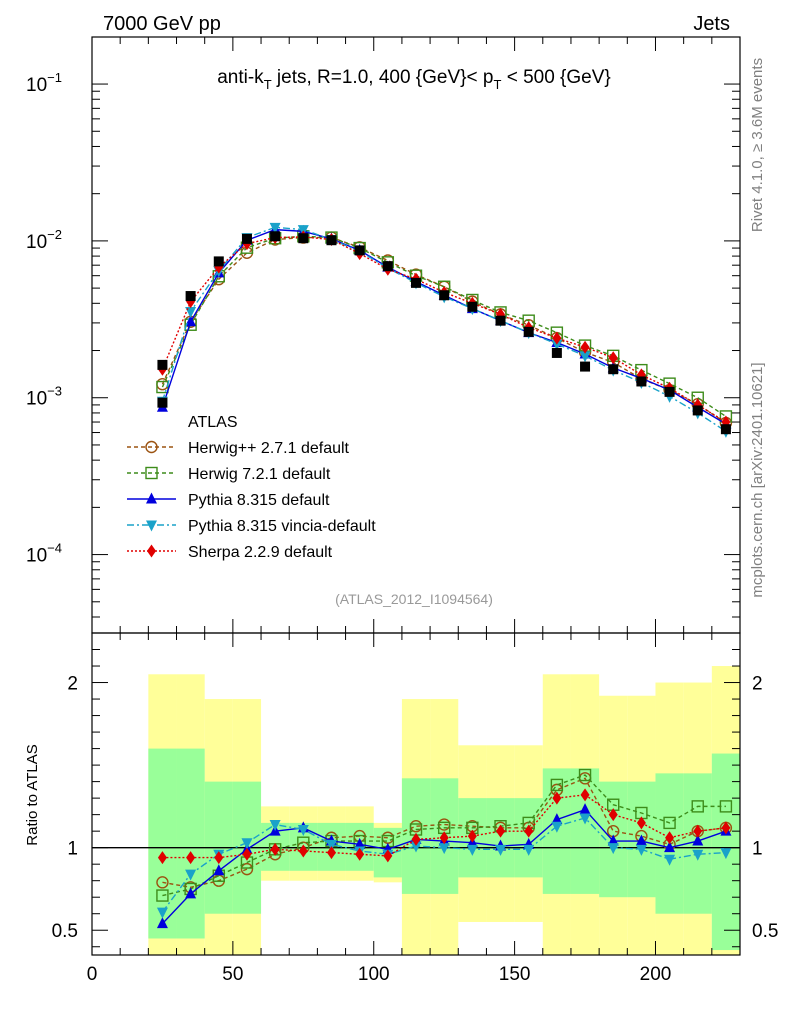 The image size is (786, 1024). I want to click on x-tick-label: 200, so click(656, 974).